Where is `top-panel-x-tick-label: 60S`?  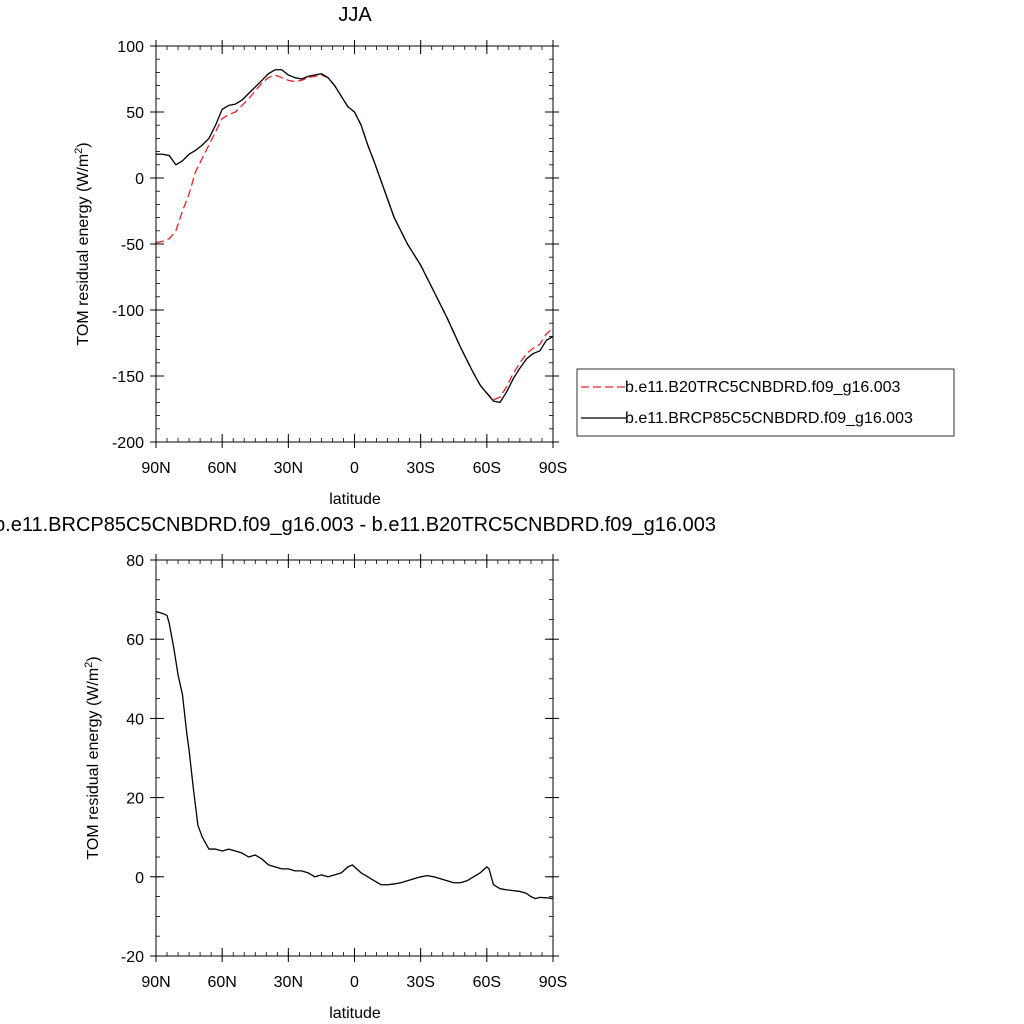 top-panel-x-tick-label: 60S is located at coordinates (487, 468).